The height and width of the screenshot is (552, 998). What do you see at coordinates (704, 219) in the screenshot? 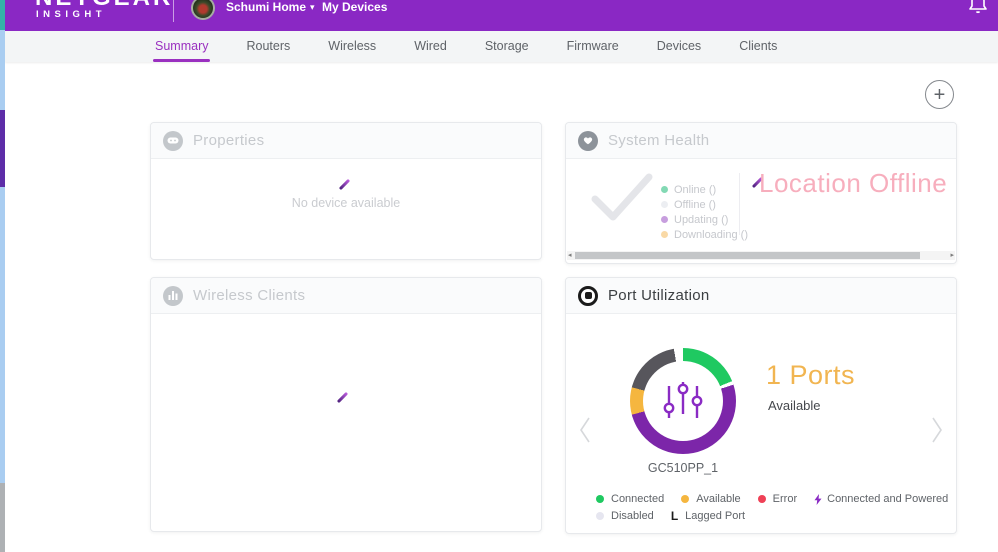
I see `legend-item: Updating ()` at bounding box center [704, 219].